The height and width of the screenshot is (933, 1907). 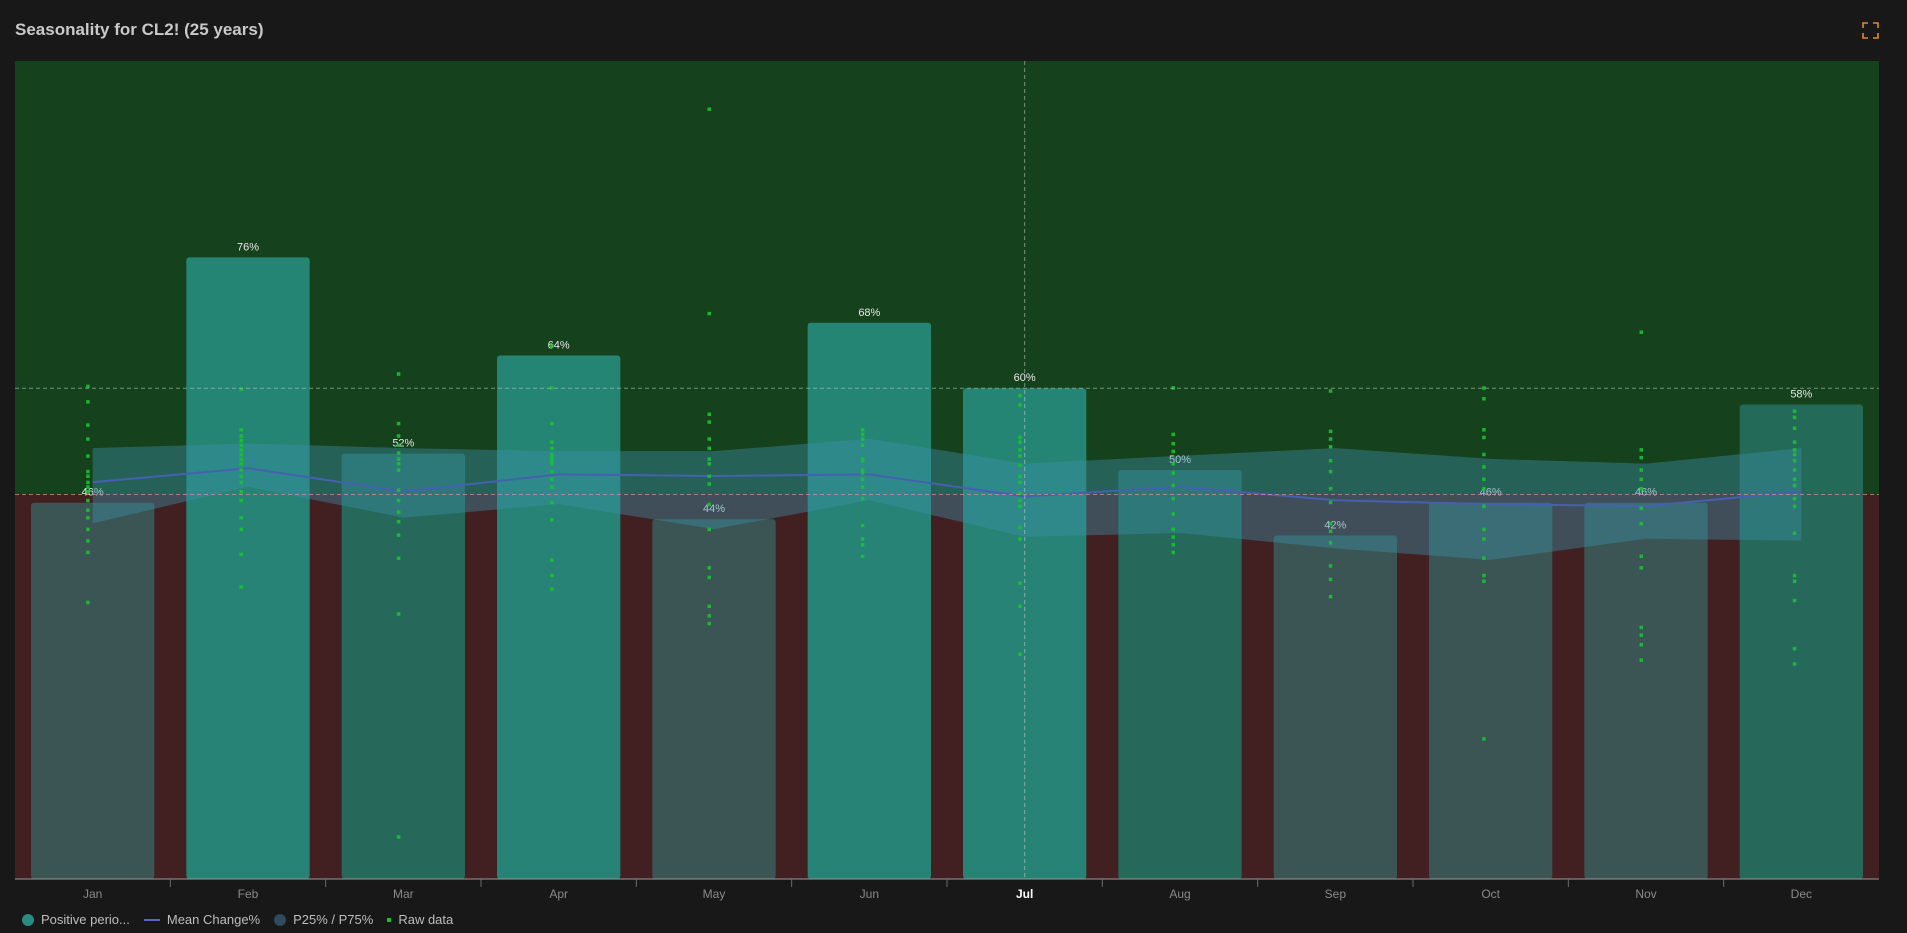 I want to click on expand-icon, so click(x=1870, y=30).